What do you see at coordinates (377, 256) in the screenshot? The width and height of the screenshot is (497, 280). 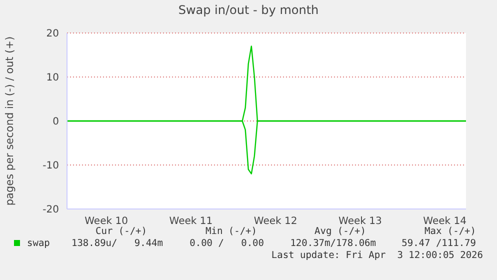 I see `text: Last update: Fri Apr 3 12:00:05 2026` at bounding box center [377, 256].